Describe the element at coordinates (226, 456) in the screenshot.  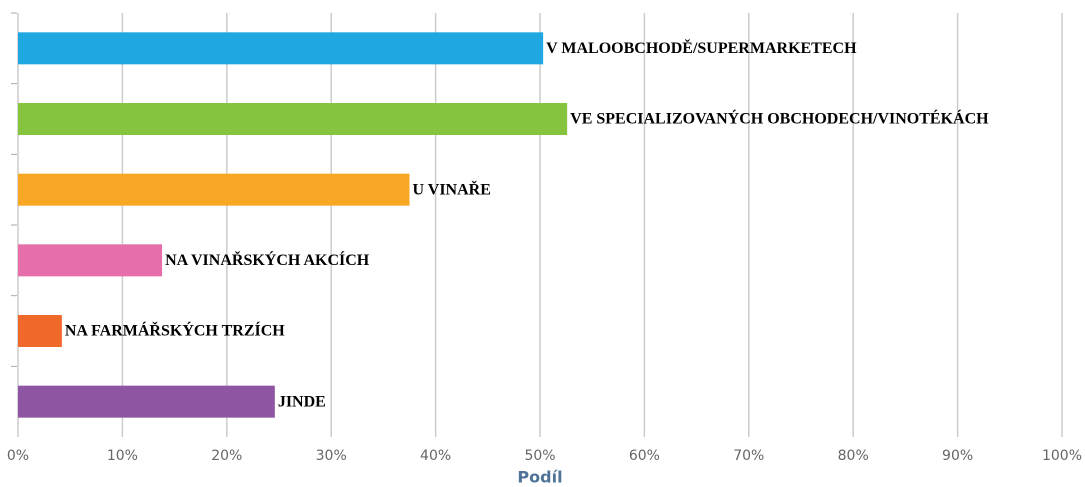
I see `x-tick-label: 20%` at that location.